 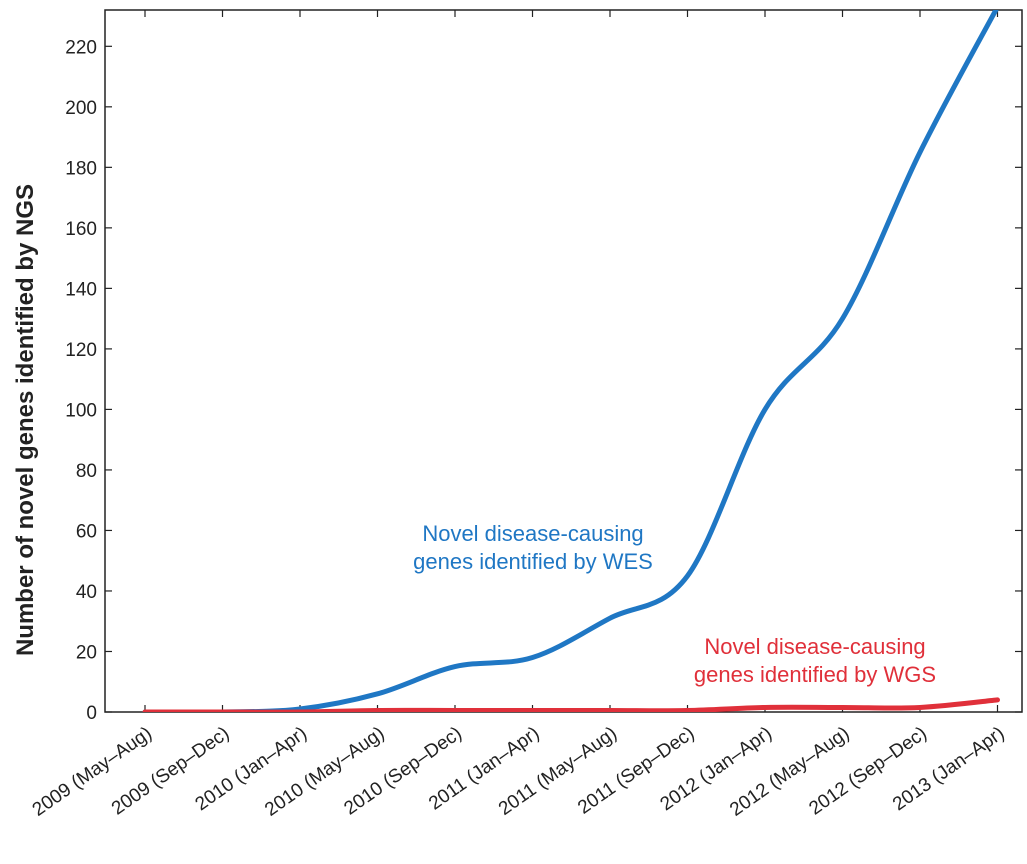 I want to click on y-tick-label: 0, so click(x=91, y=713).